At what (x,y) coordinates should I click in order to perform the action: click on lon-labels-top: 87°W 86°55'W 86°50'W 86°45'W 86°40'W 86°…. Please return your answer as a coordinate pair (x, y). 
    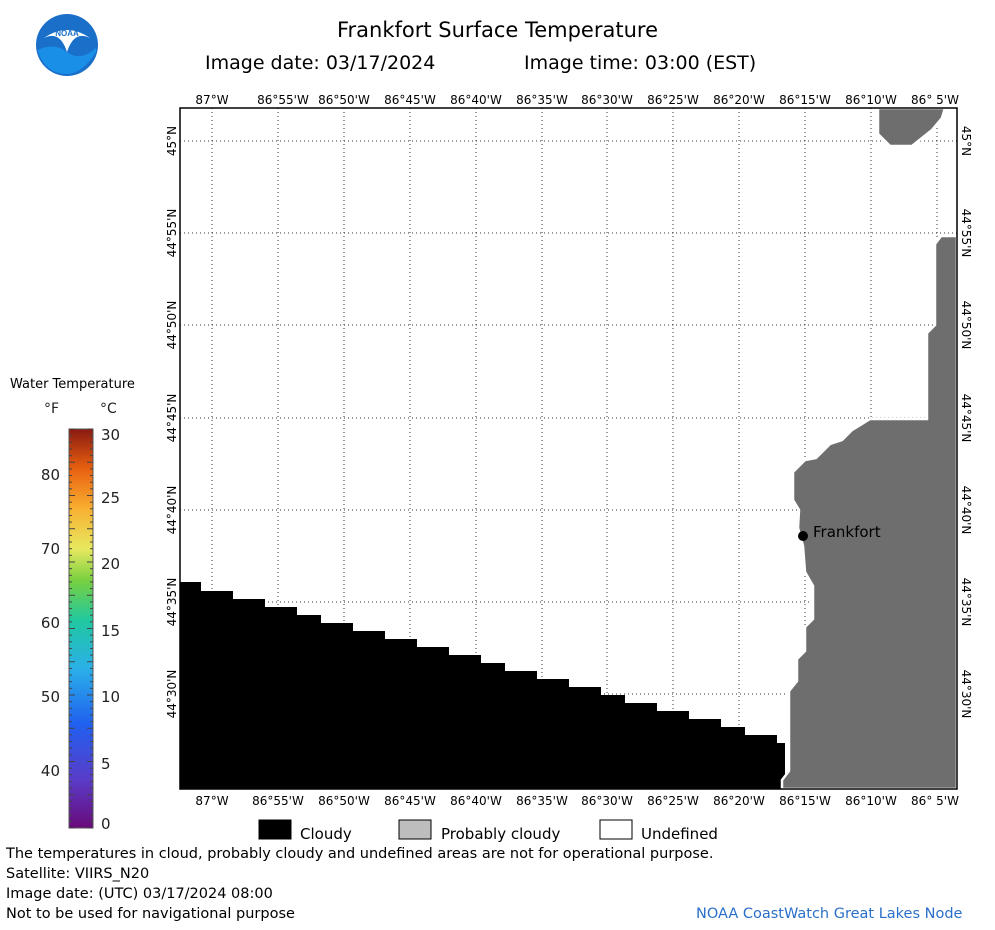
    Looking at the image, I should click on (577, 100).